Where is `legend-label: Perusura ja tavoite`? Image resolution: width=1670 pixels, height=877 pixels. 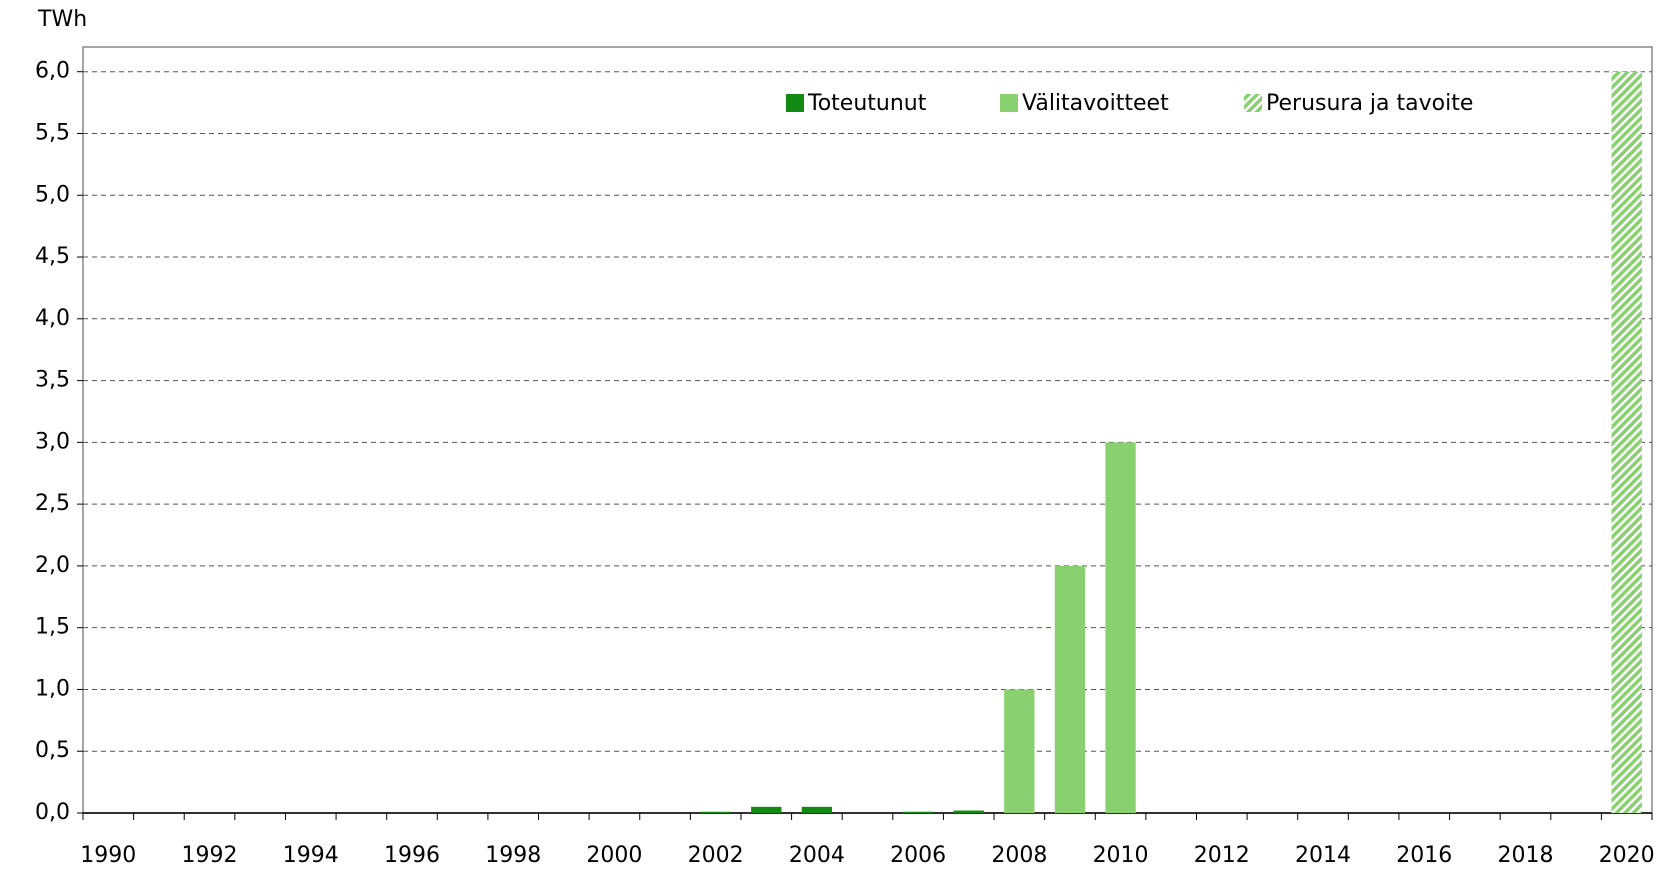
legend-label: Perusura ja tavoite is located at coordinates (1369, 103).